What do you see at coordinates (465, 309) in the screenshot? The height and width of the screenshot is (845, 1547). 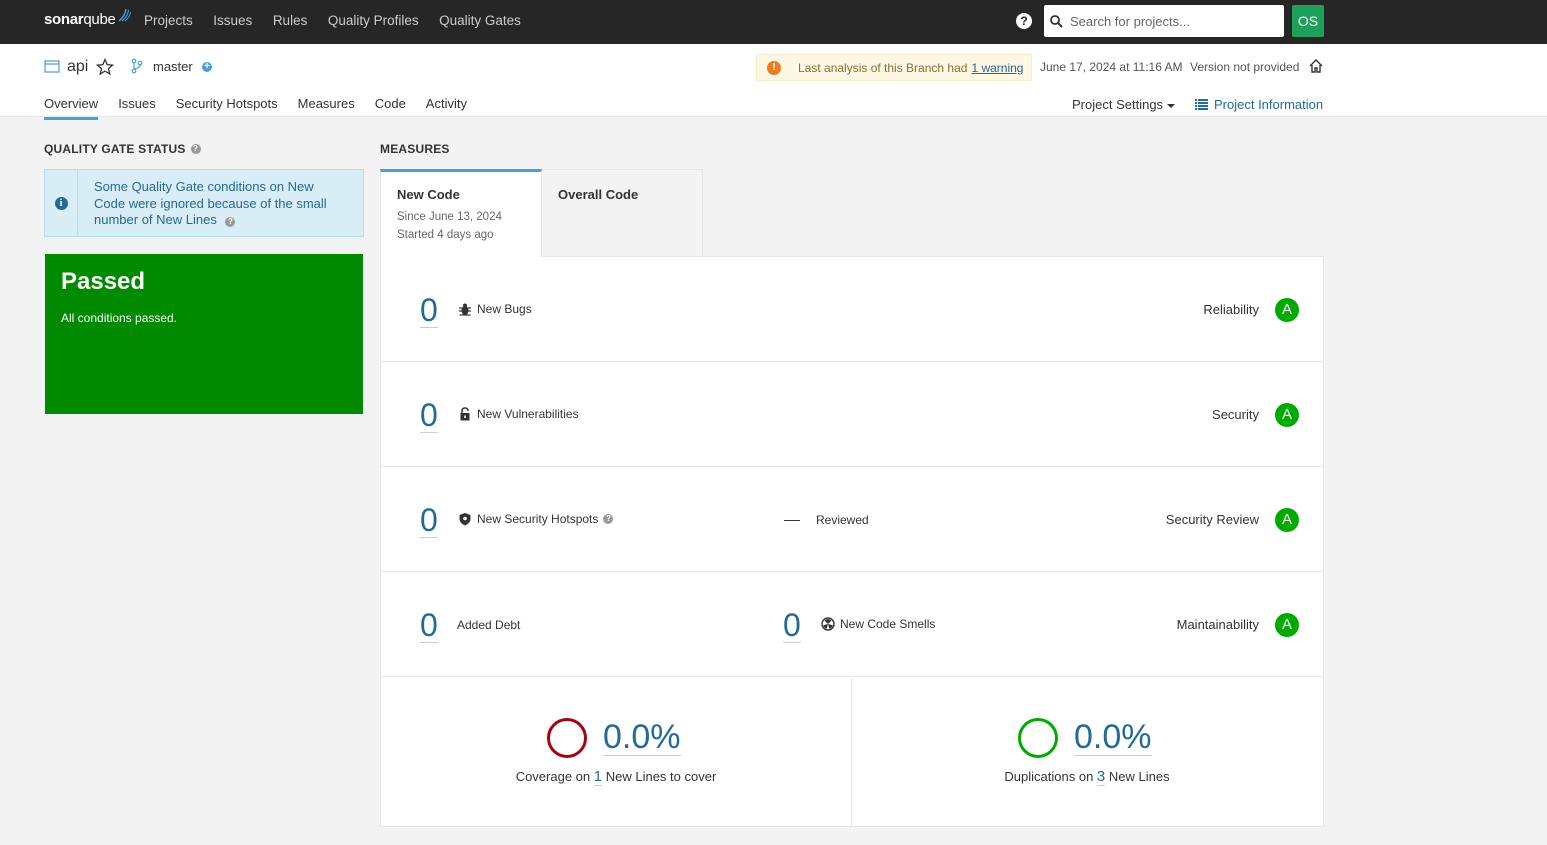 I see `bug-icon` at bounding box center [465, 309].